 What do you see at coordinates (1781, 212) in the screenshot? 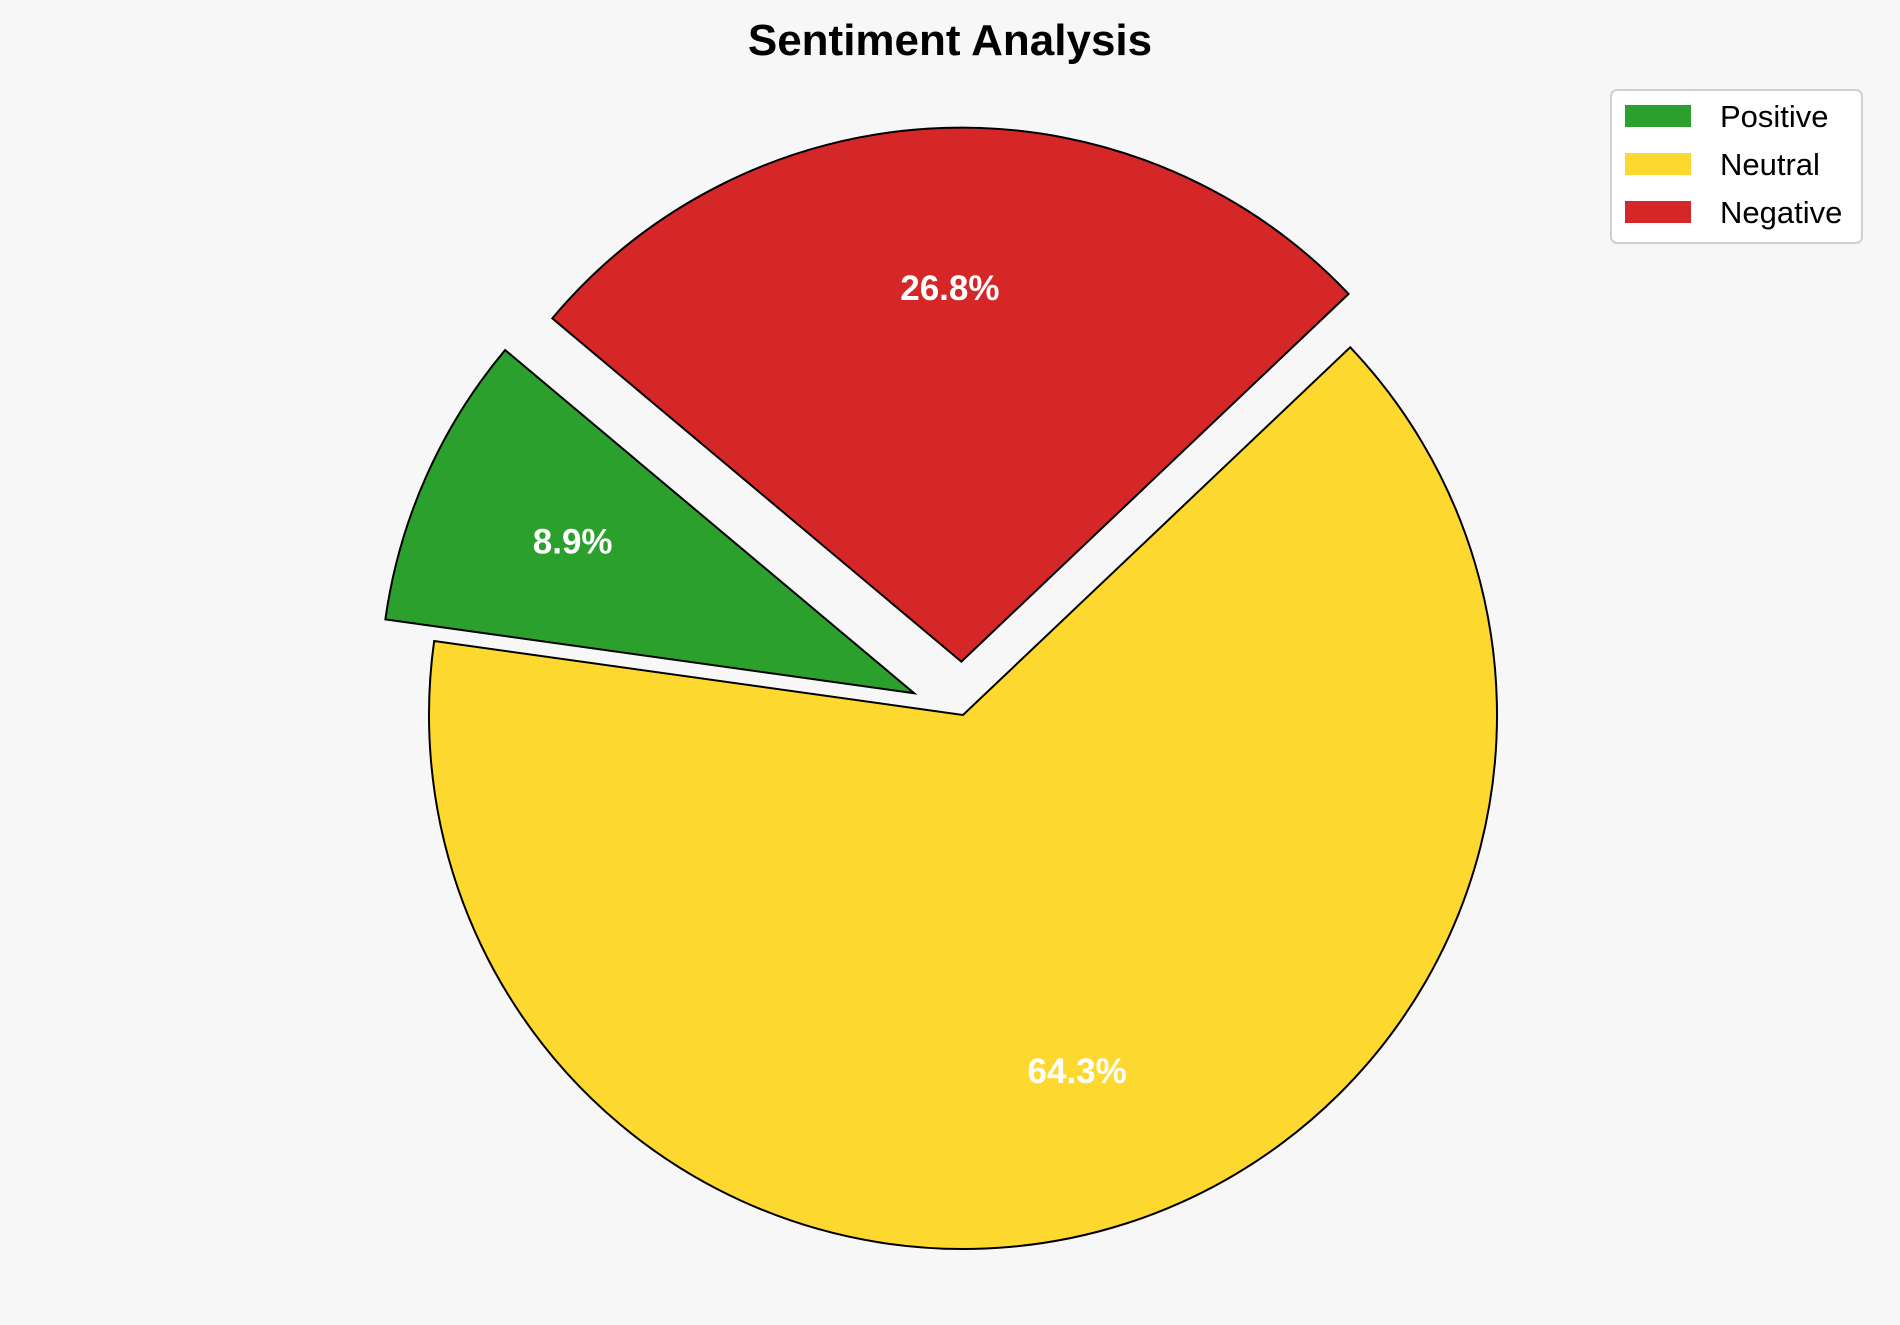
I see `legend-label-negative: Negative` at bounding box center [1781, 212].